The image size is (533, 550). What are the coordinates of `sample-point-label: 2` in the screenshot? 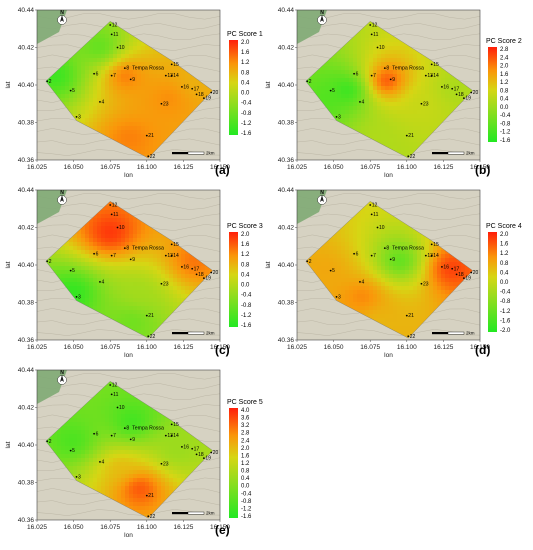 It's located at (50, 82).